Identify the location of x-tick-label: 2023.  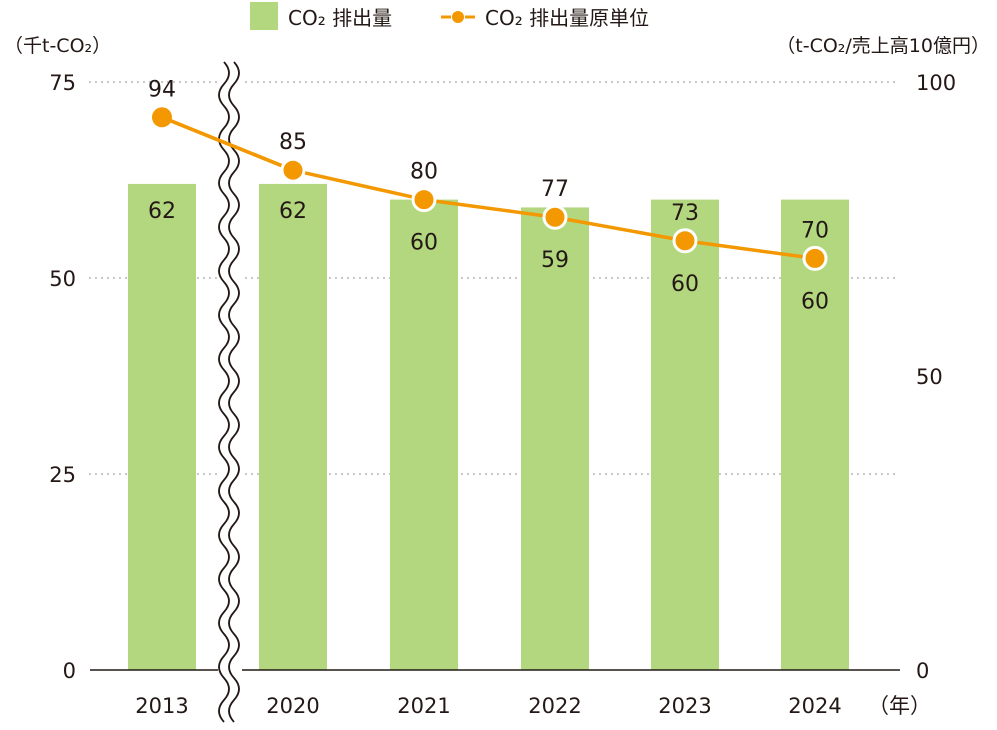
(684, 706).